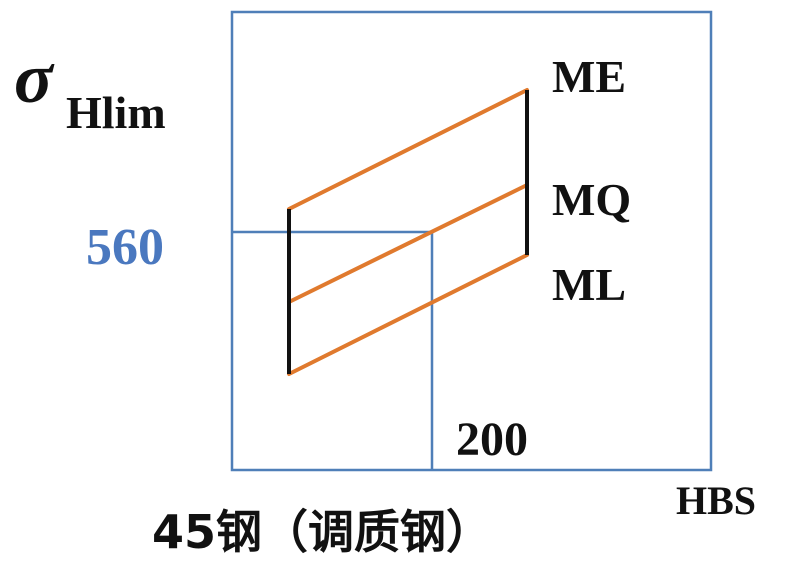 The width and height of the screenshot is (801, 562). I want to click on label-ml: ML, so click(589, 284).